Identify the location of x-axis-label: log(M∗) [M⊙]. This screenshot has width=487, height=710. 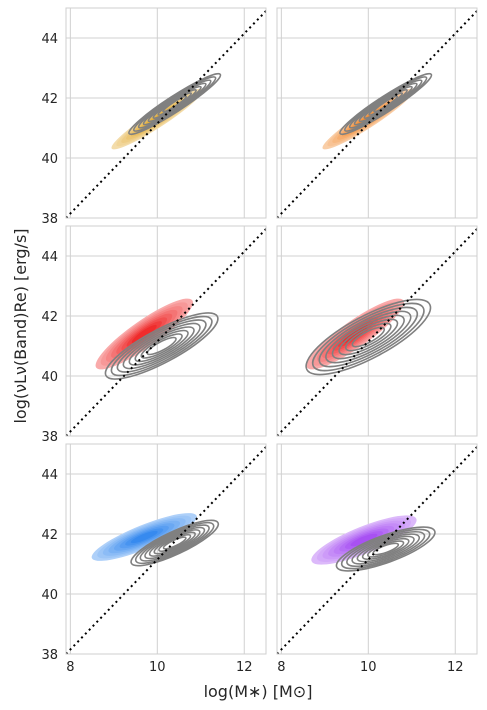
(258, 691).